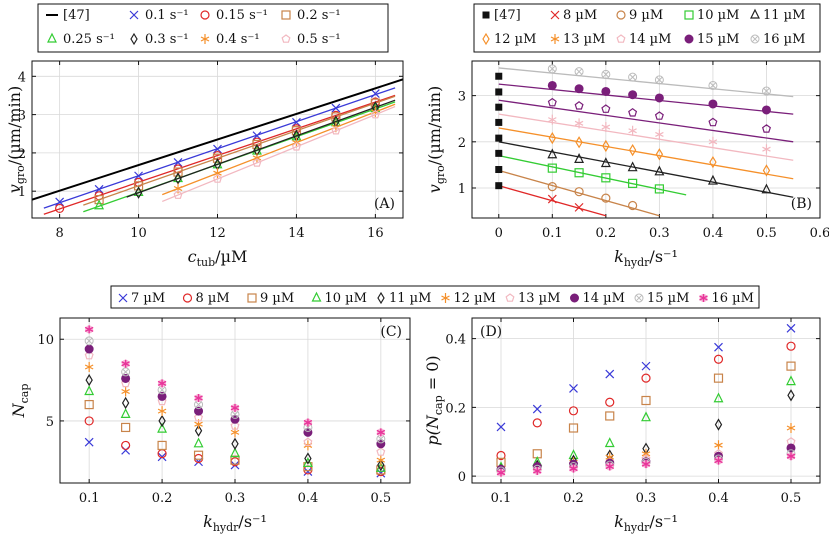 The width and height of the screenshot is (829, 536). I want to click on panel-label: (A), so click(384, 204).